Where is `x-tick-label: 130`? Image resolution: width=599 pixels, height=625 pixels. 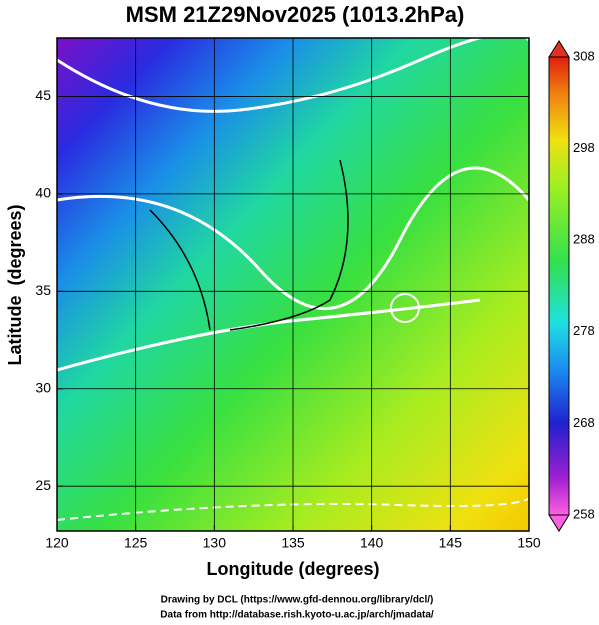
x-tick-label: 130 is located at coordinates (215, 543).